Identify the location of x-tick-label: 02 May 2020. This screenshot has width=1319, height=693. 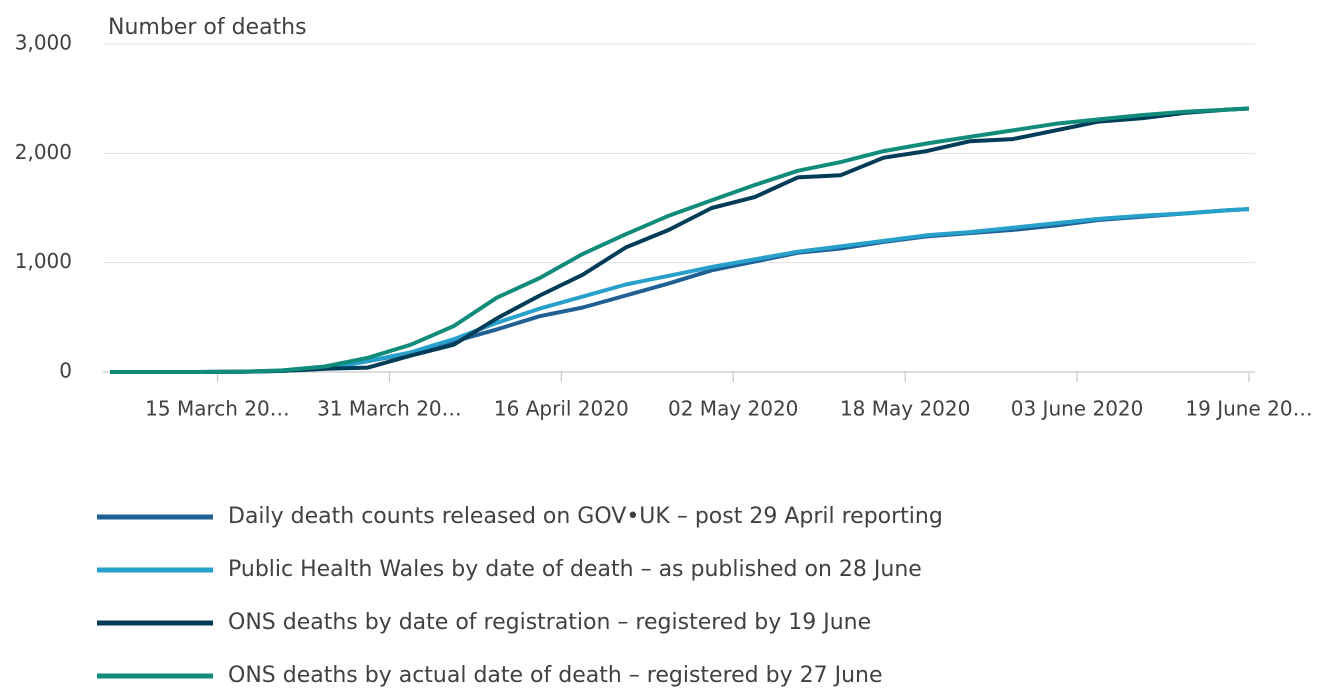
(733, 409).